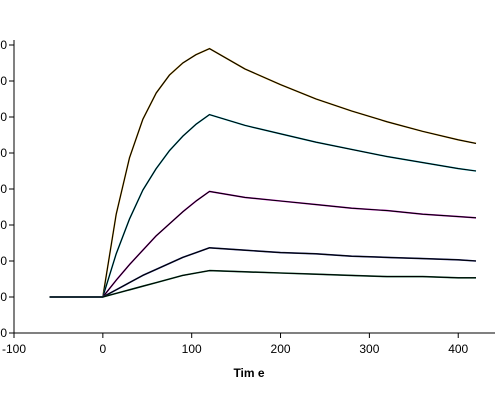  I want to click on y-tick-label: -10, so click(3, 297).